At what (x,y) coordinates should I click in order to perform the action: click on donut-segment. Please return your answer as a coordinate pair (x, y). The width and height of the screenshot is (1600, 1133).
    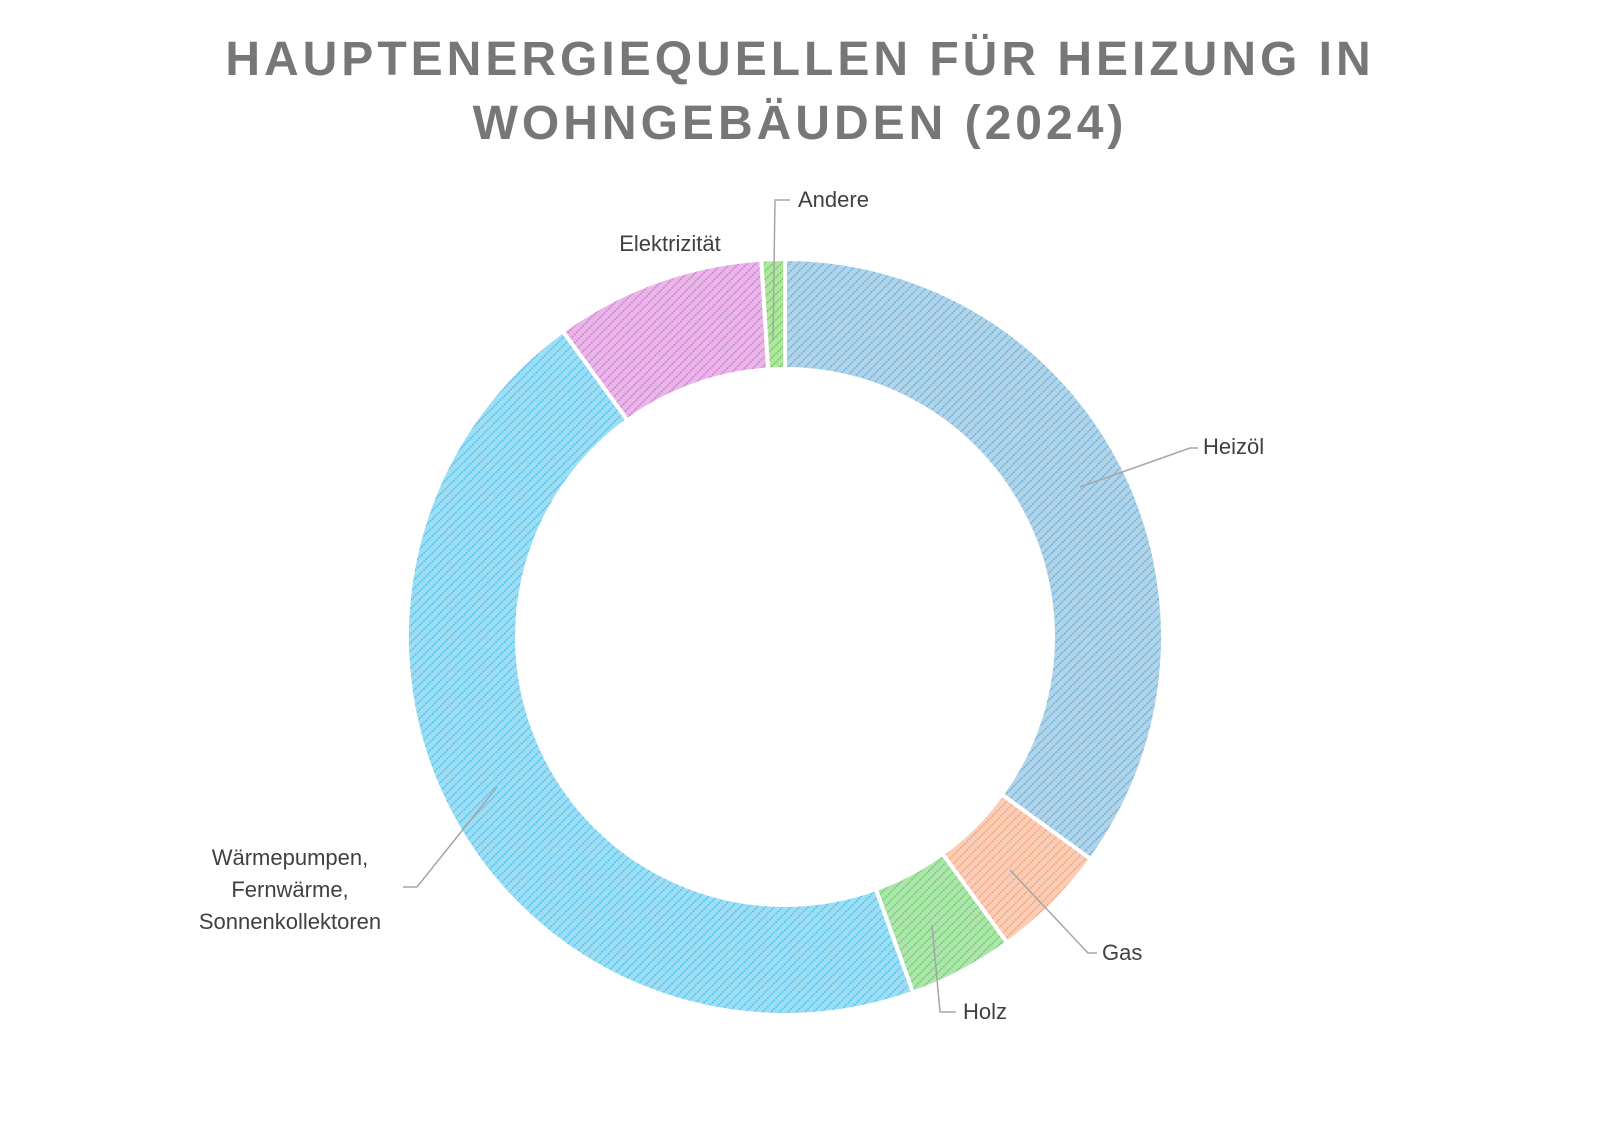
    Looking at the image, I should click on (974, 559).